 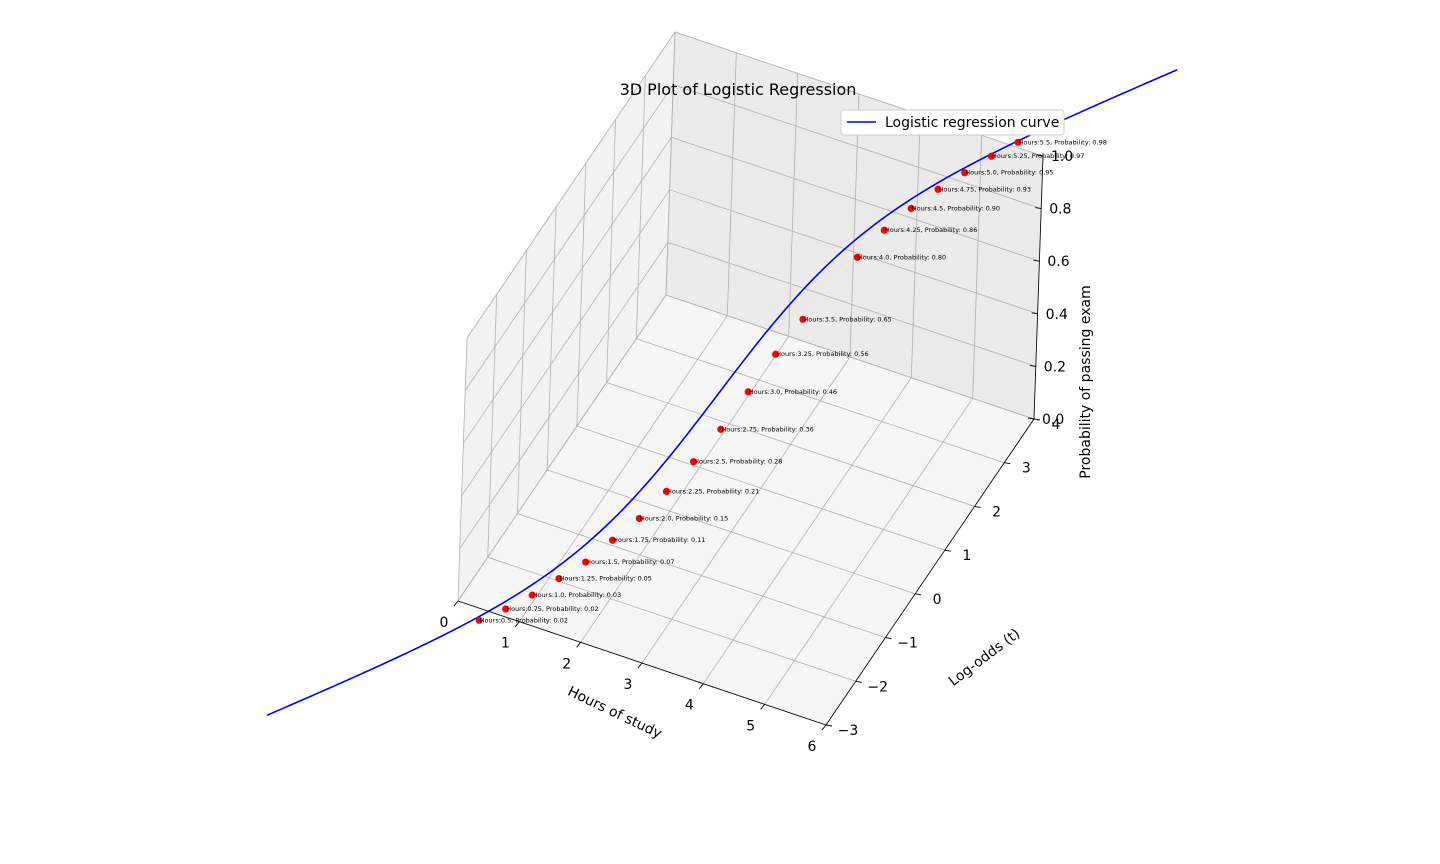 What do you see at coordinates (689, 706) in the screenshot?
I see `x-tick-label: 4` at bounding box center [689, 706].